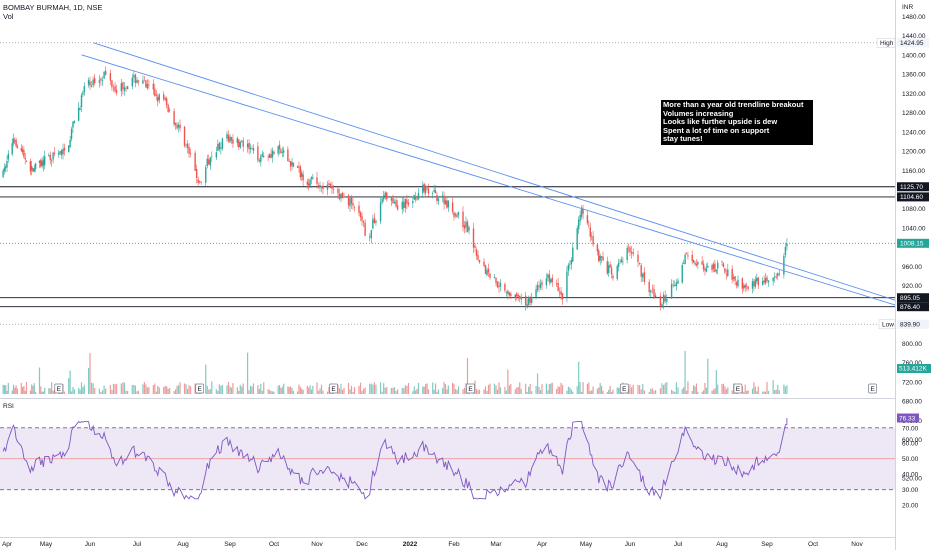  I want to click on symbol-title: BOMBAY BURMAH, 1D, NSE, so click(53, 7).